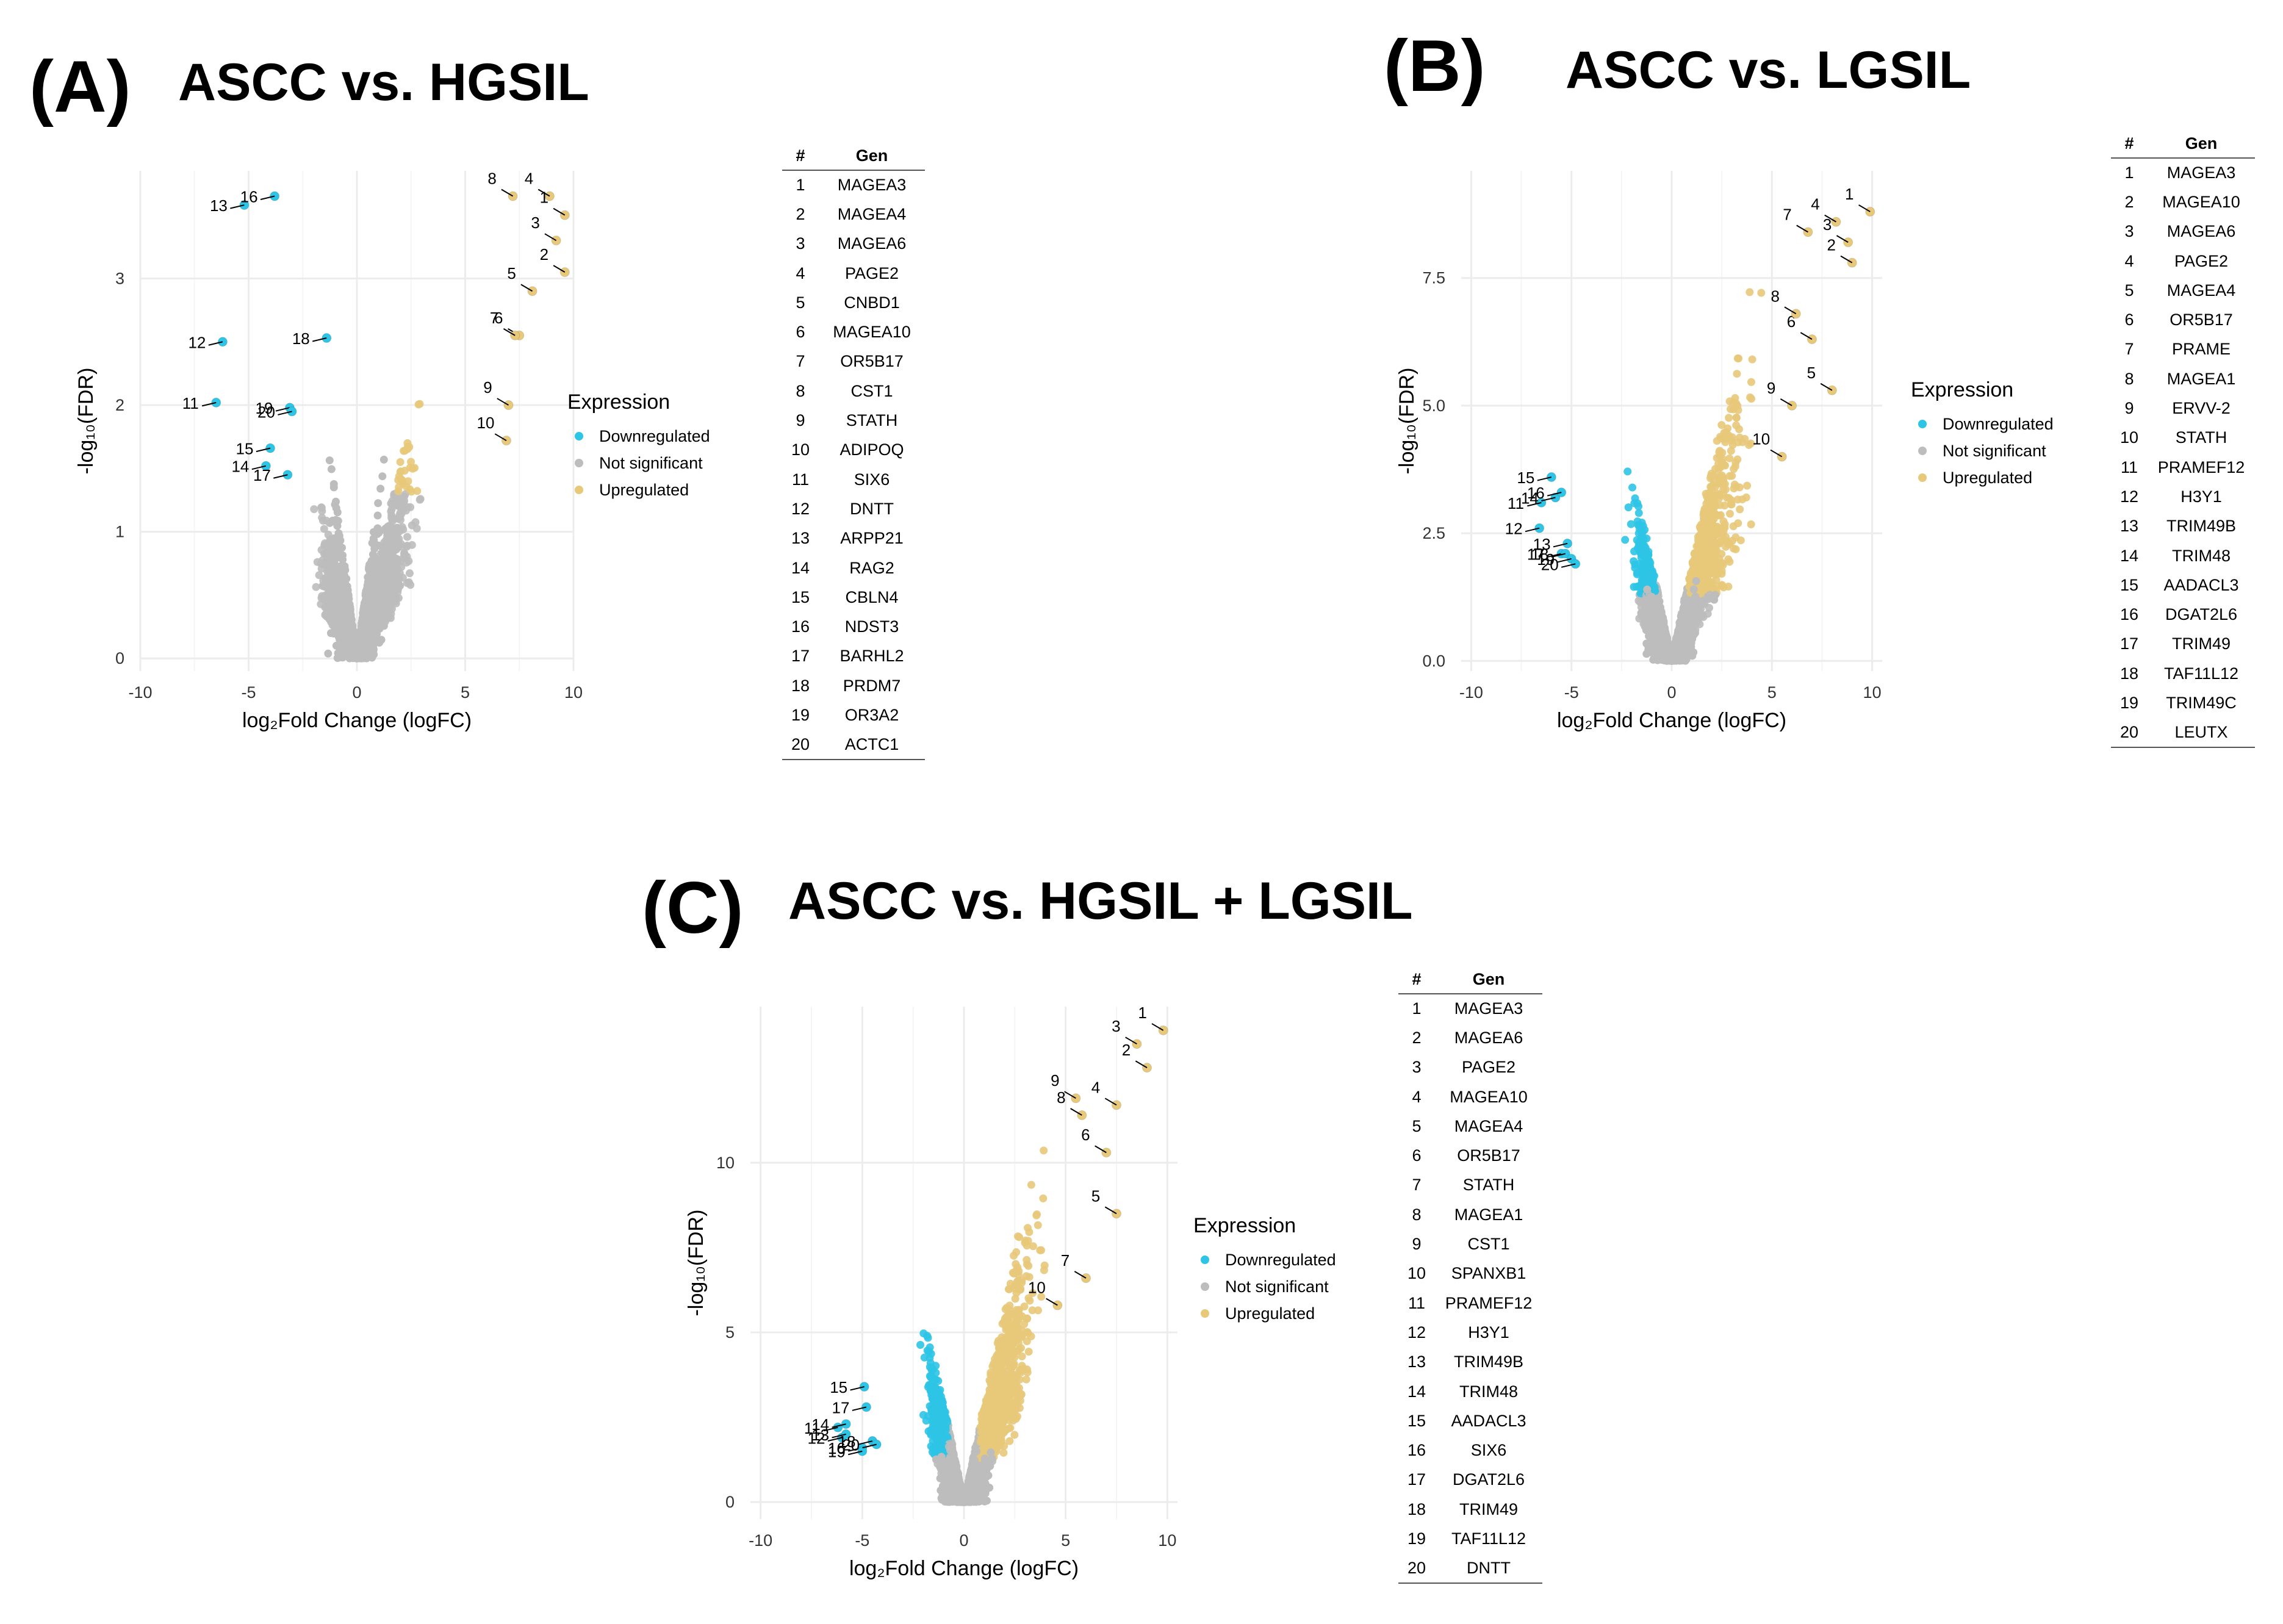 This screenshot has width=2283, height=1624. I want to click on table-cell-num: 15, so click(800, 596).